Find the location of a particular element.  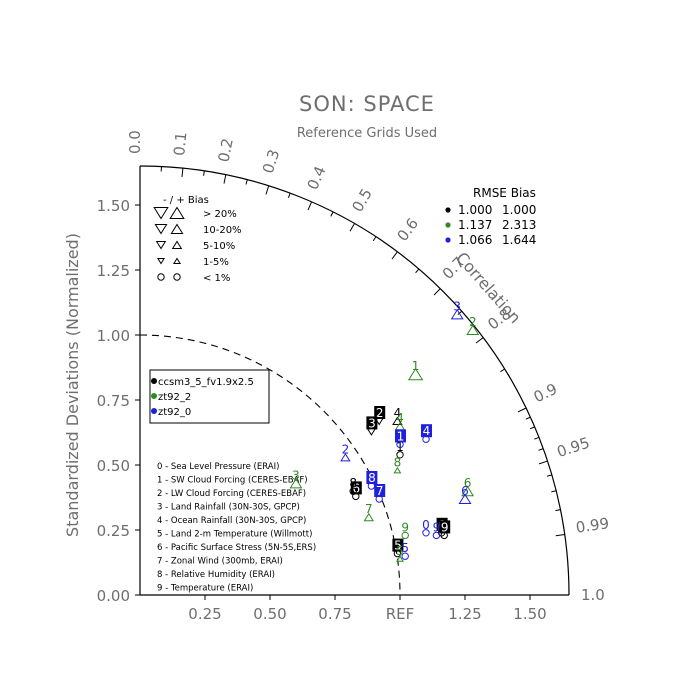

y-tick-label: 0.75 is located at coordinates (113, 401).